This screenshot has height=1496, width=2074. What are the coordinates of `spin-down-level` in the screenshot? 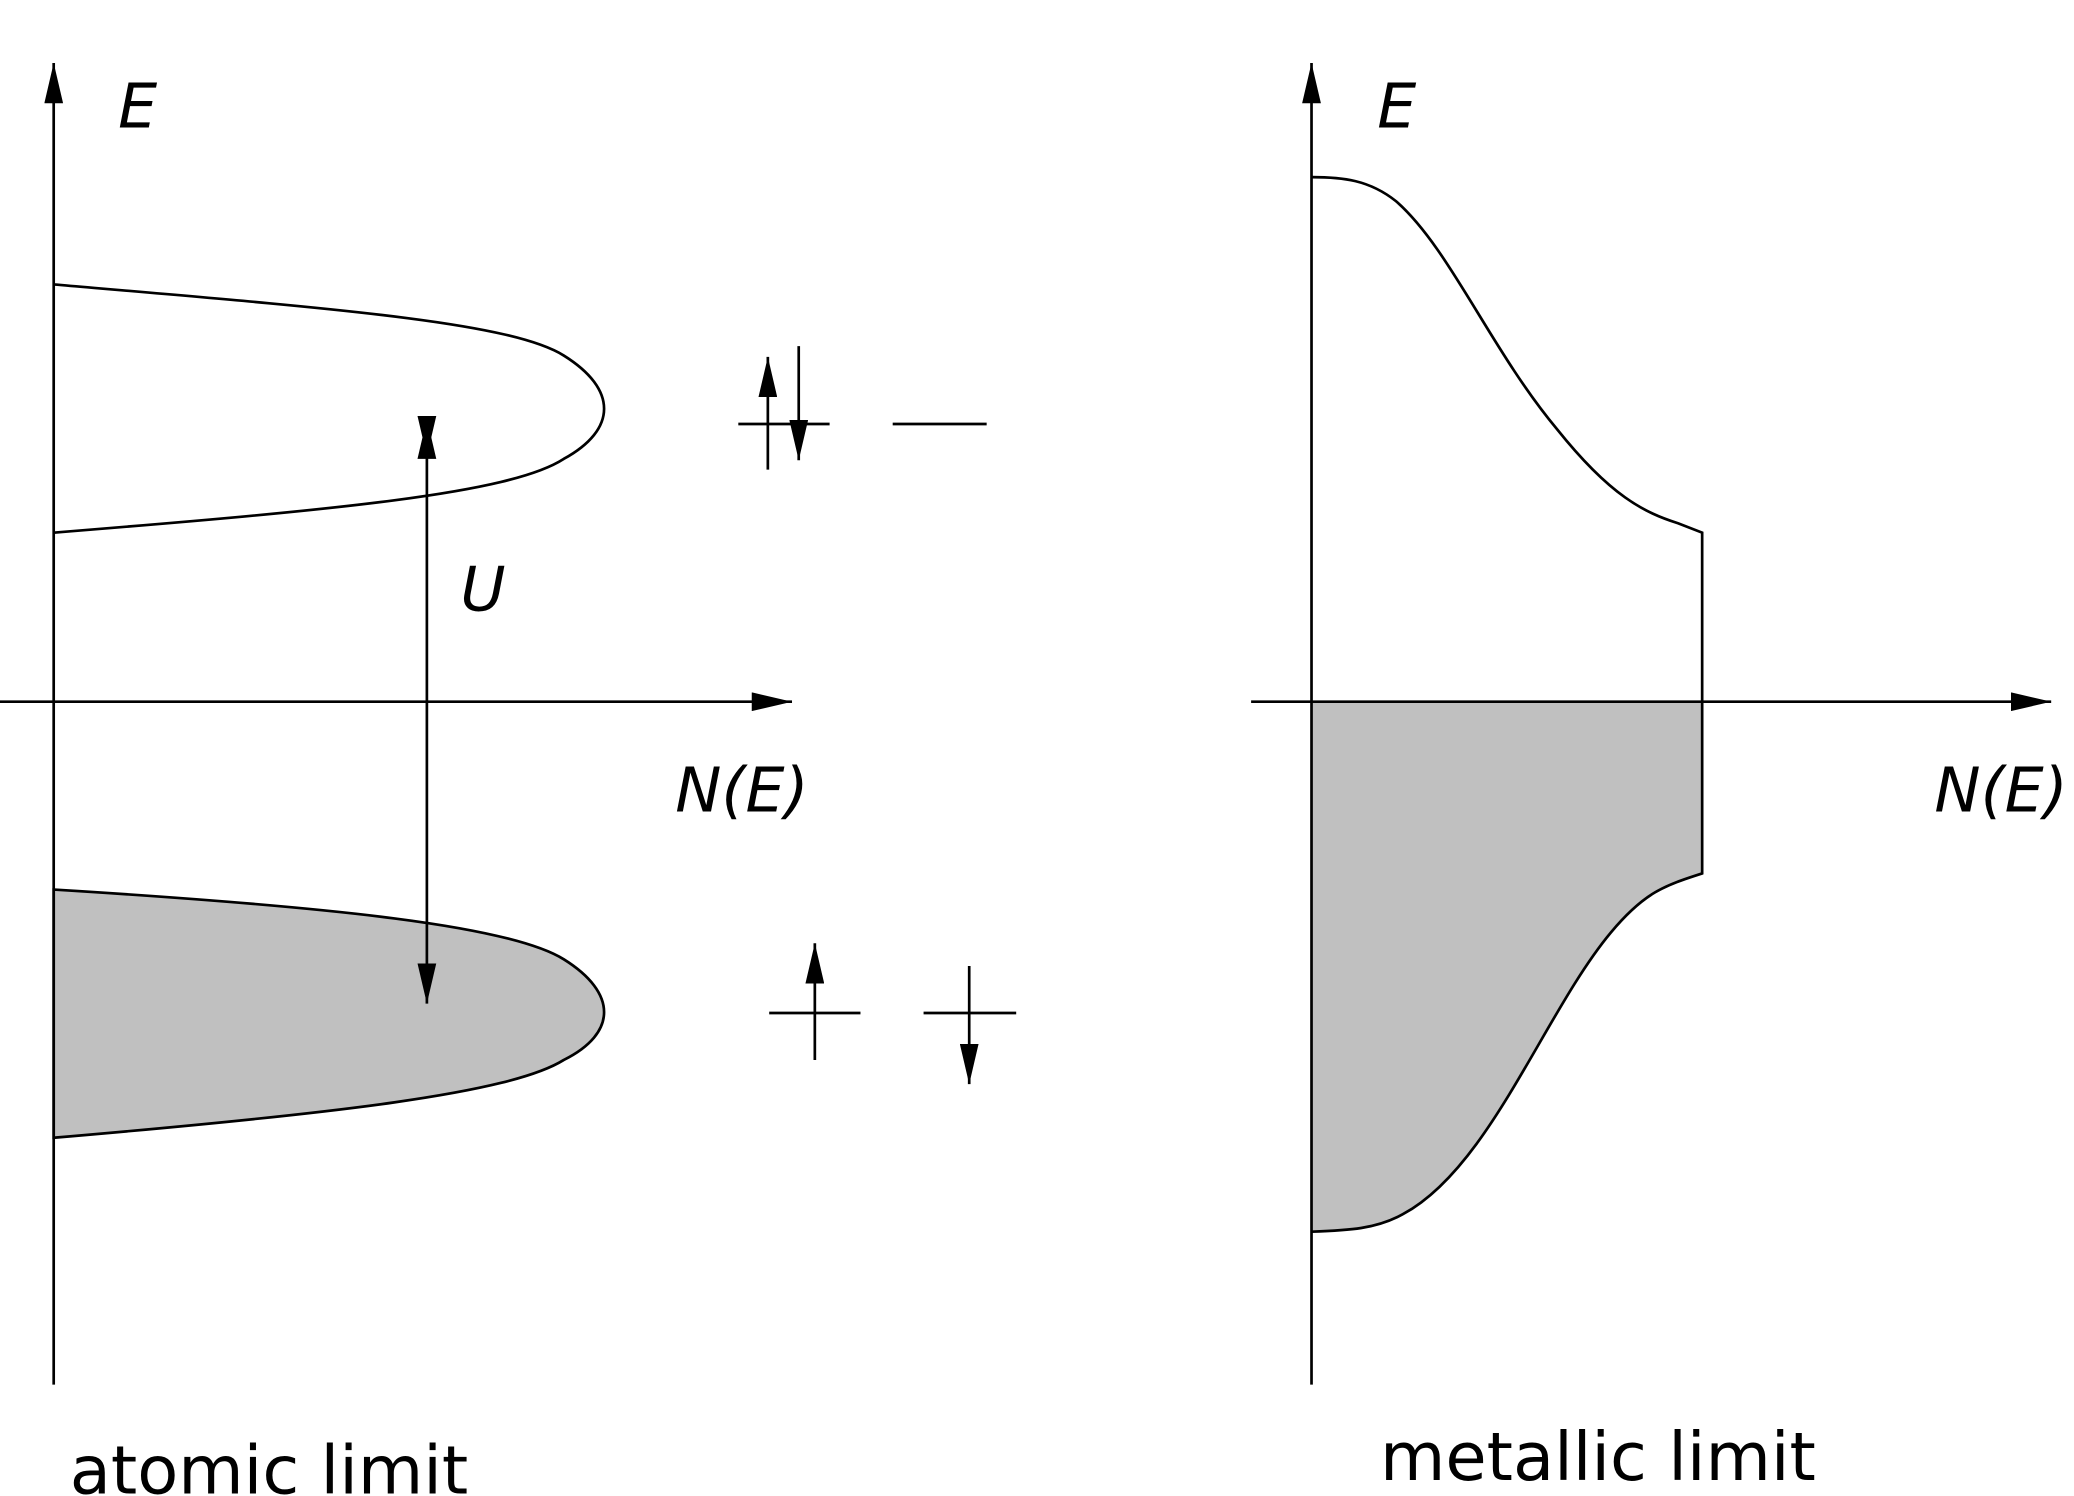 It's located at (970, 1025).